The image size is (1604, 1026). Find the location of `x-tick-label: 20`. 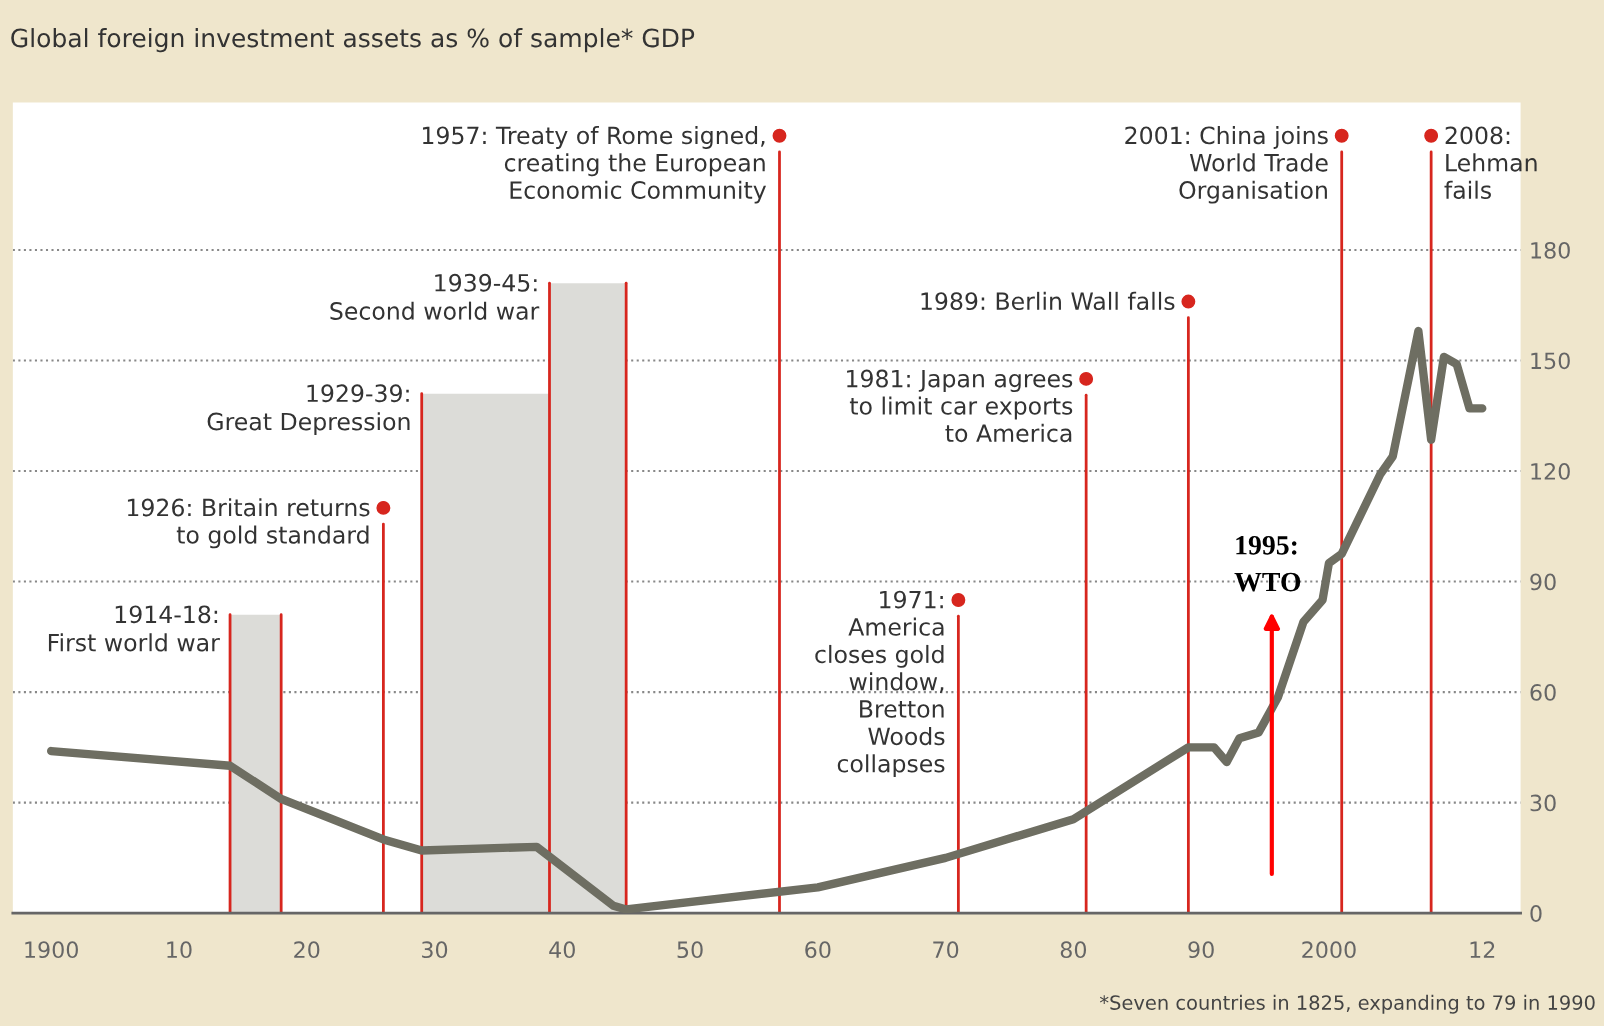

x-tick-label: 20 is located at coordinates (307, 950).